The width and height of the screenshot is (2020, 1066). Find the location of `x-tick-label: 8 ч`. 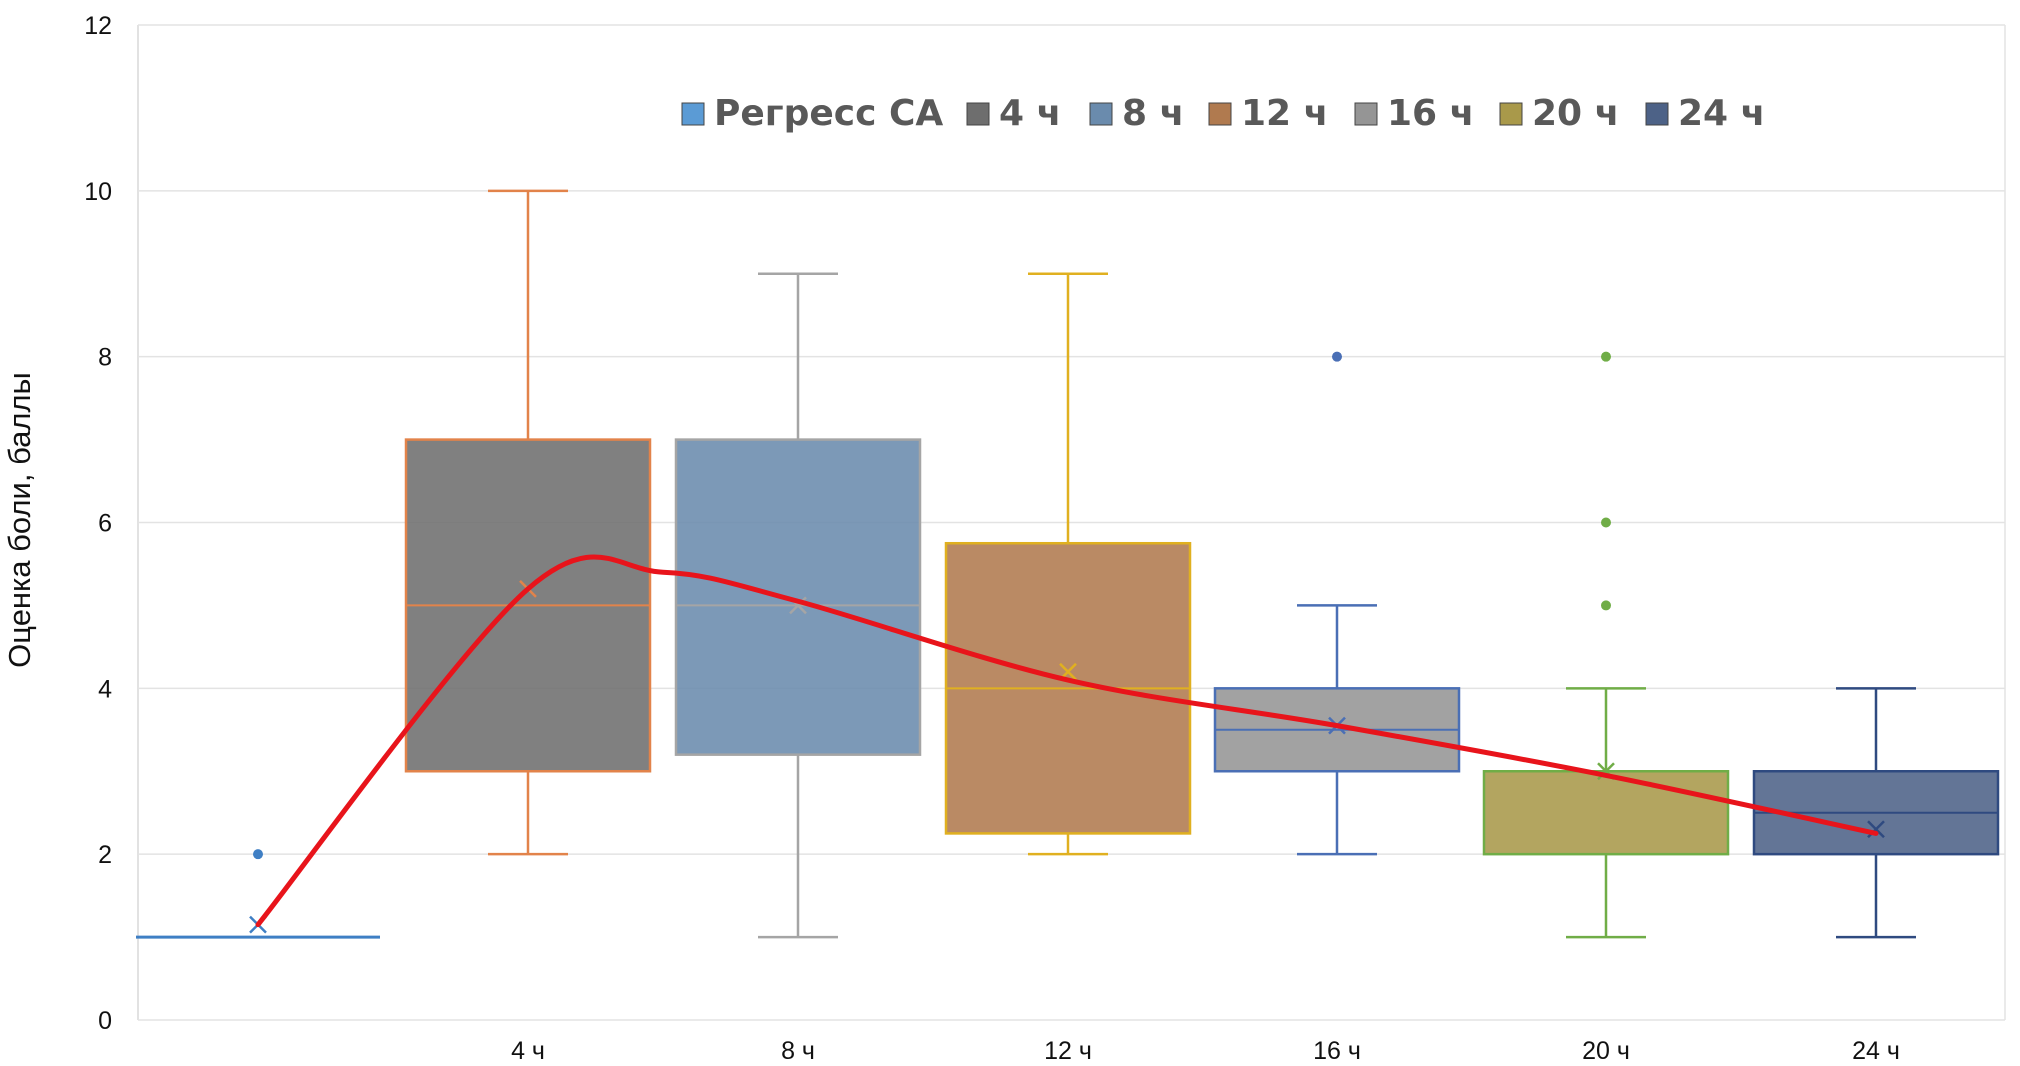

x-tick-label: 8 ч is located at coordinates (798, 1051).